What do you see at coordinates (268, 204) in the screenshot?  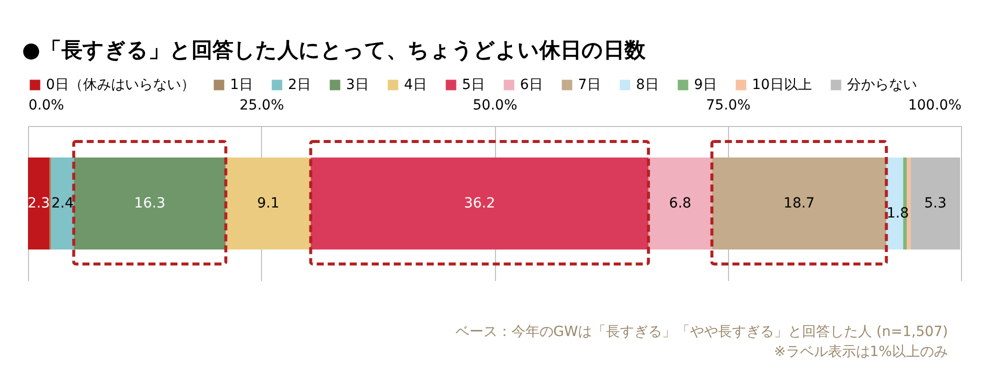 I see `data-label: 9.1` at bounding box center [268, 204].